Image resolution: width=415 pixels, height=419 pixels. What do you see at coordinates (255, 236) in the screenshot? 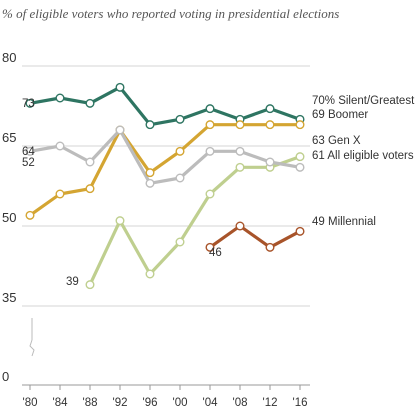
I see `series-line-millennial` at bounding box center [255, 236].